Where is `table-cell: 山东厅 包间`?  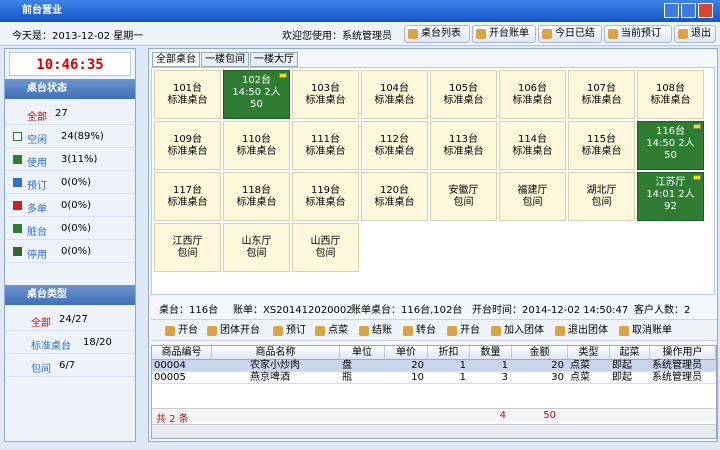
table-cell: 山东厅 包间 is located at coordinates (256, 247).